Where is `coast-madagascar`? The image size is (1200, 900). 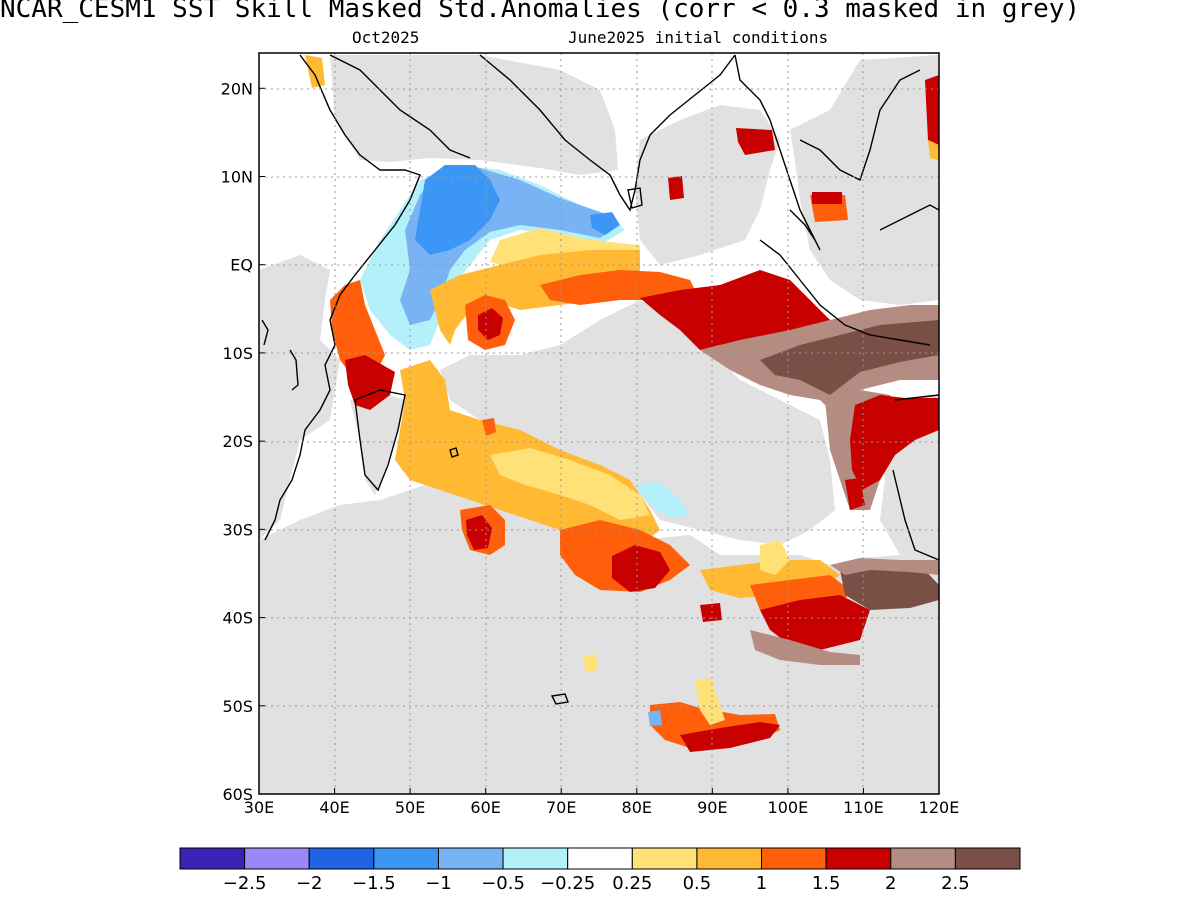 coast-madagascar is located at coordinates (380, 440).